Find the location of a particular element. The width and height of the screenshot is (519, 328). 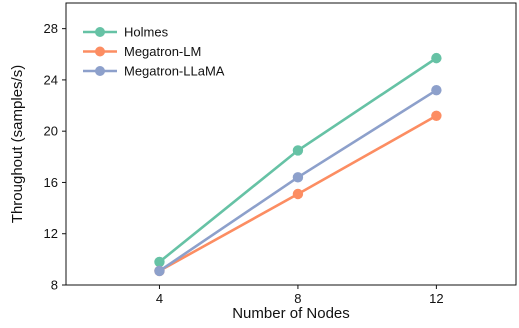

legend-label: Megatron-LM is located at coordinates (162, 51).